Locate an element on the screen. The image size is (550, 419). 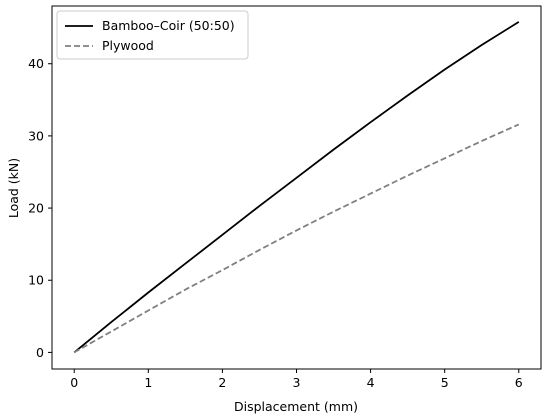
legend: Bamboo–Coir (50:50) Plywood is located at coordinates (152, 35).